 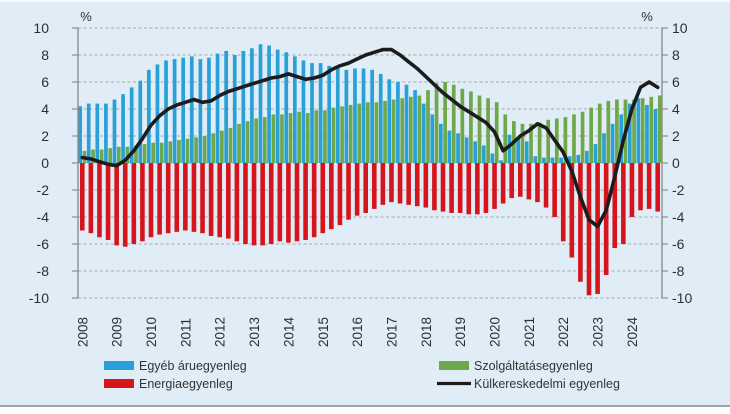 I want to click on right-axis-unit-label: %, so click(x=647, y=16).